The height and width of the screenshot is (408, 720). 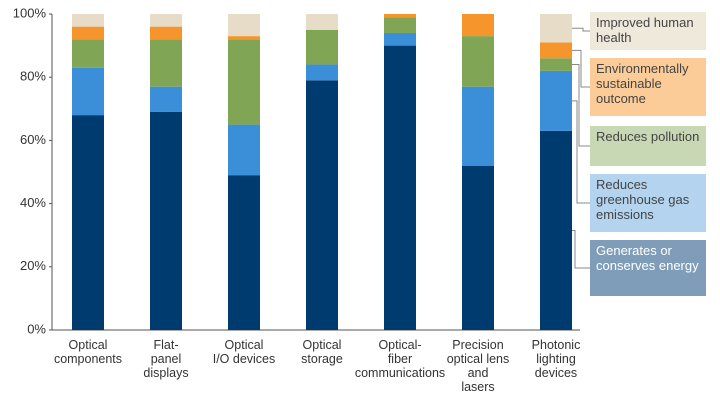 I want to click on x-tick-label: Photonic lighting devices, so click(x=556, y=359).